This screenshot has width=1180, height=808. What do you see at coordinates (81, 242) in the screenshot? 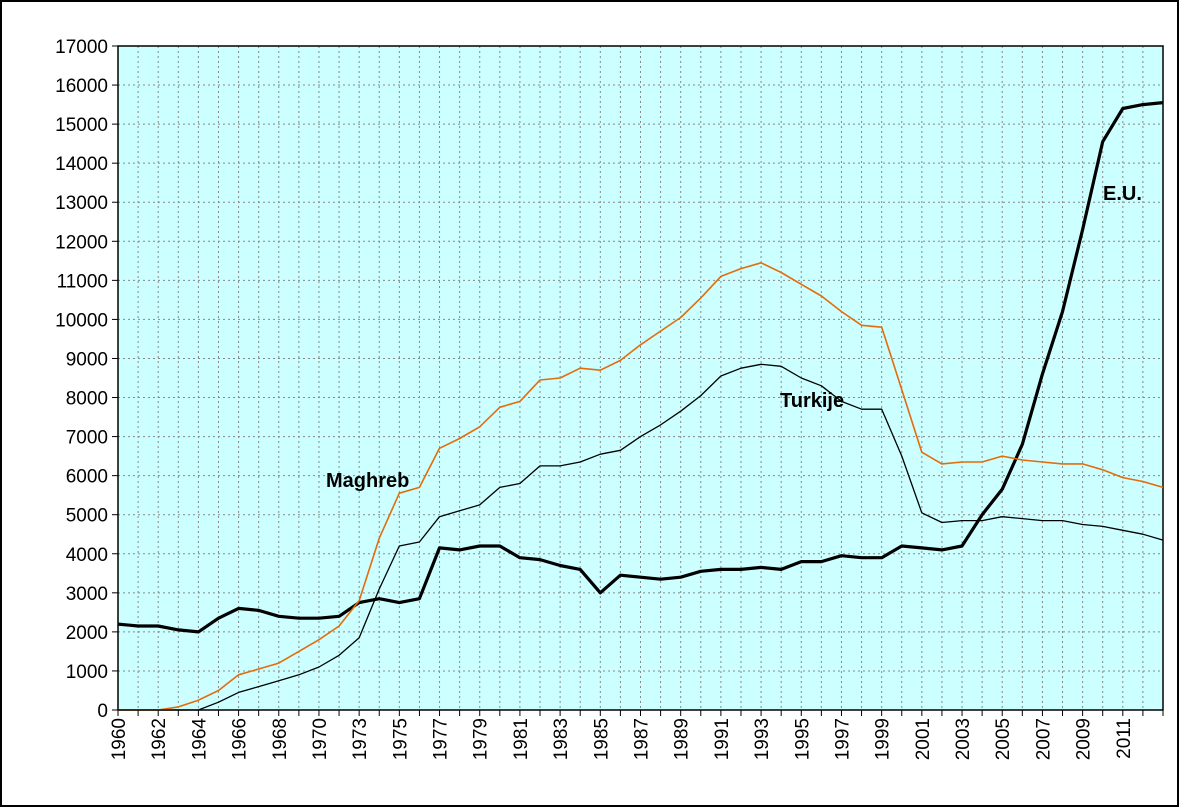
I see `y-tick-label: 12000` at bounding box center [81, 242].